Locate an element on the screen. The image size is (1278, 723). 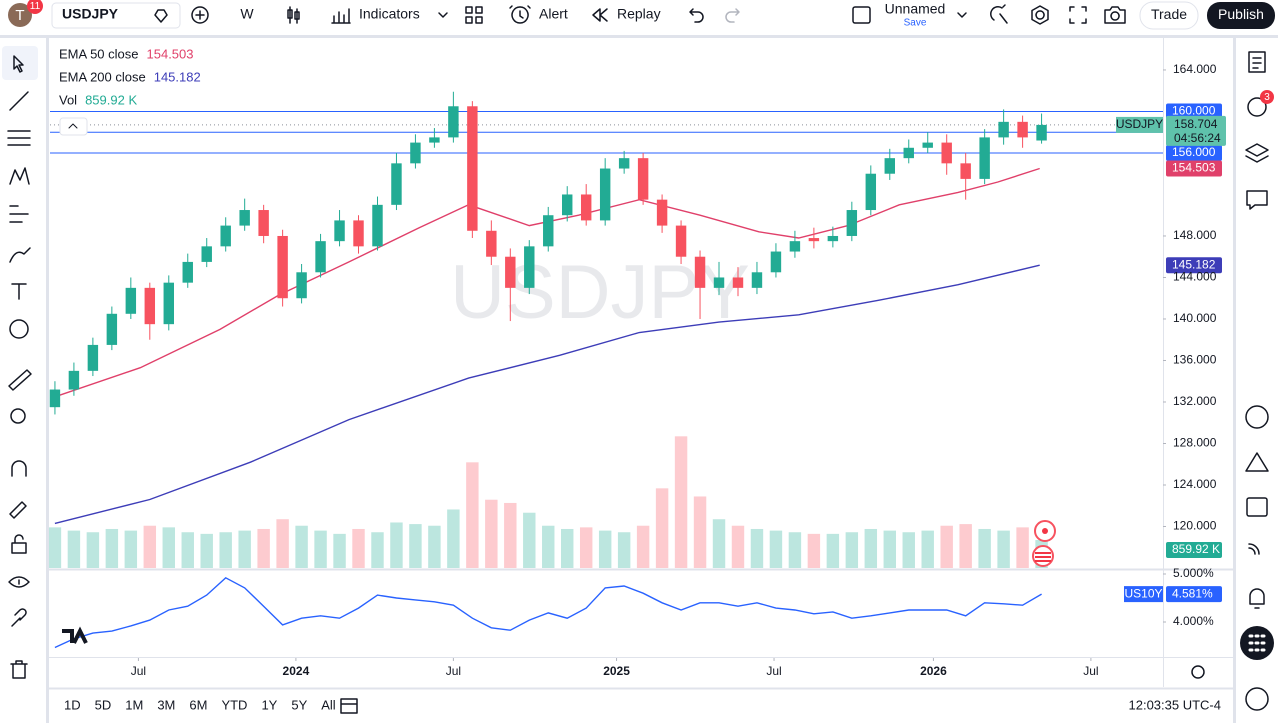
legend-name: EMA 200 close is located at coordinates (102, 76).